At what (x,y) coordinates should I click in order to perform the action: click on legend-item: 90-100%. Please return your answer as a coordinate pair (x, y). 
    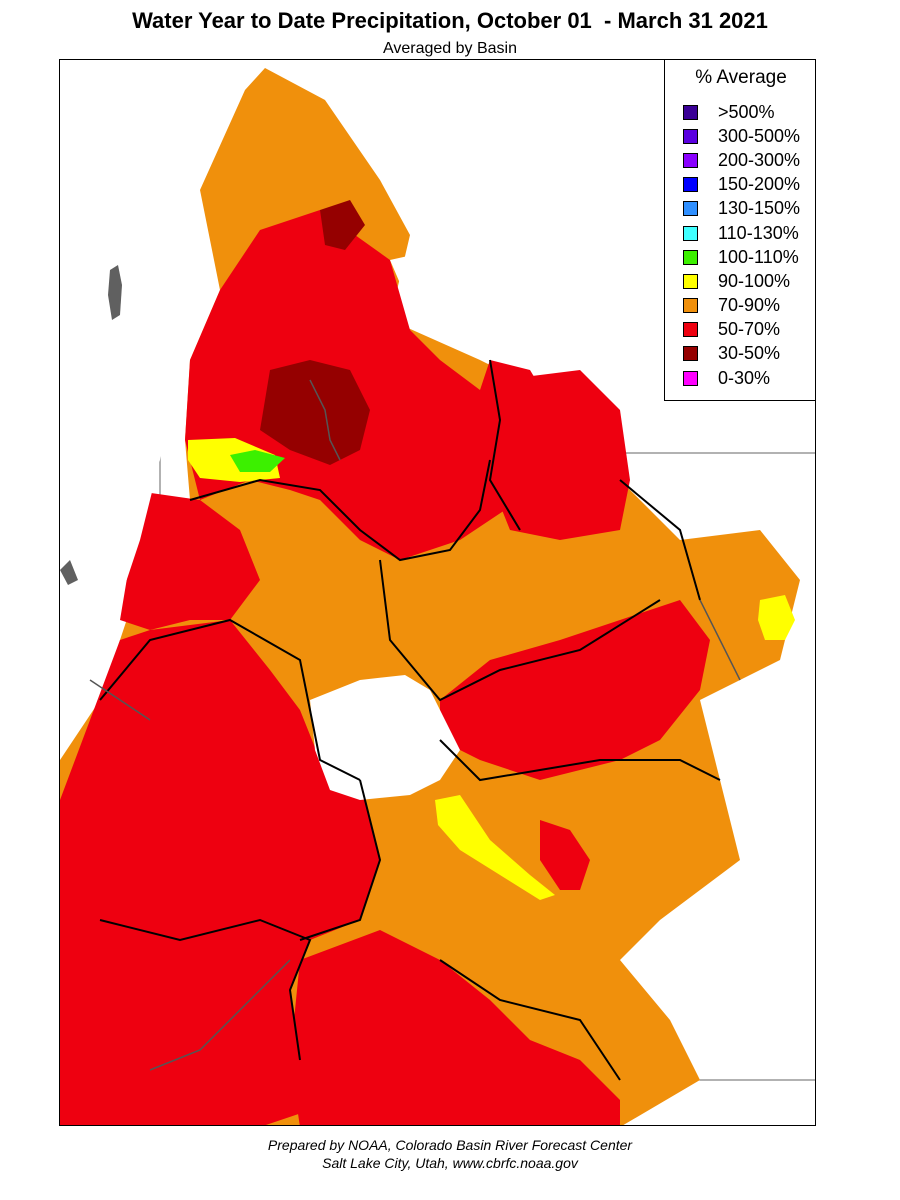
    Looking at the image, I should click on (741, 281).